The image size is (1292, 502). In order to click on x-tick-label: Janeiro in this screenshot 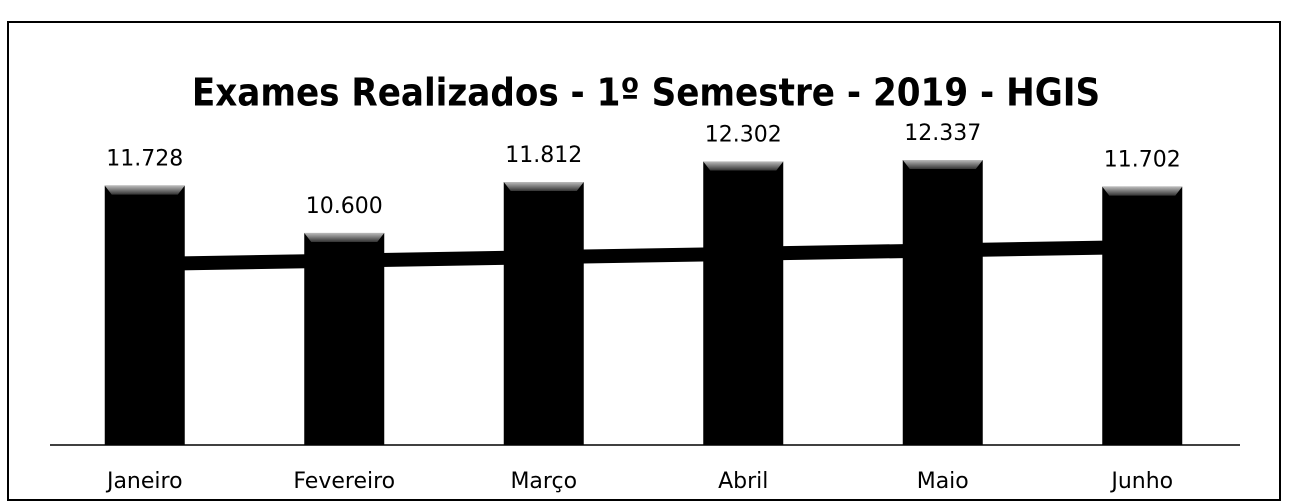, I will do `click(144, 481)`.